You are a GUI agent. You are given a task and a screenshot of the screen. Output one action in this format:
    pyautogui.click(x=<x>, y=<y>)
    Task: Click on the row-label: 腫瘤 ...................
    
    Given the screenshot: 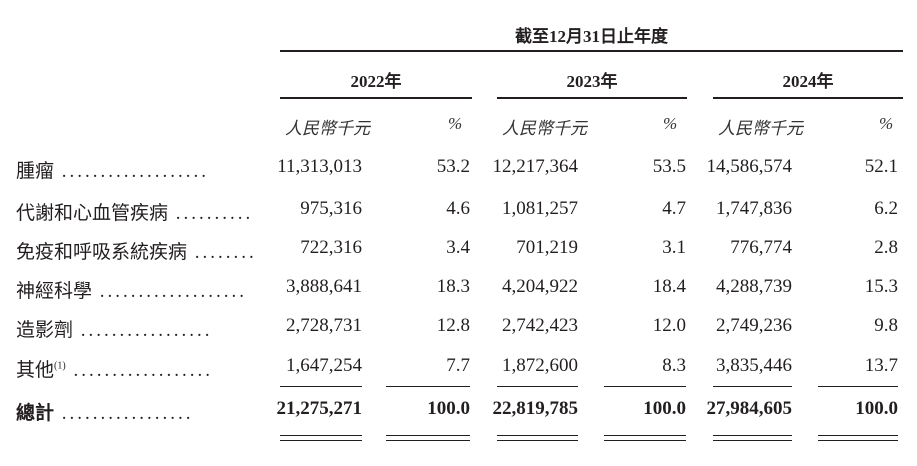 What is the action you would take?
    pyautogui.click(x=113, y=171)
    